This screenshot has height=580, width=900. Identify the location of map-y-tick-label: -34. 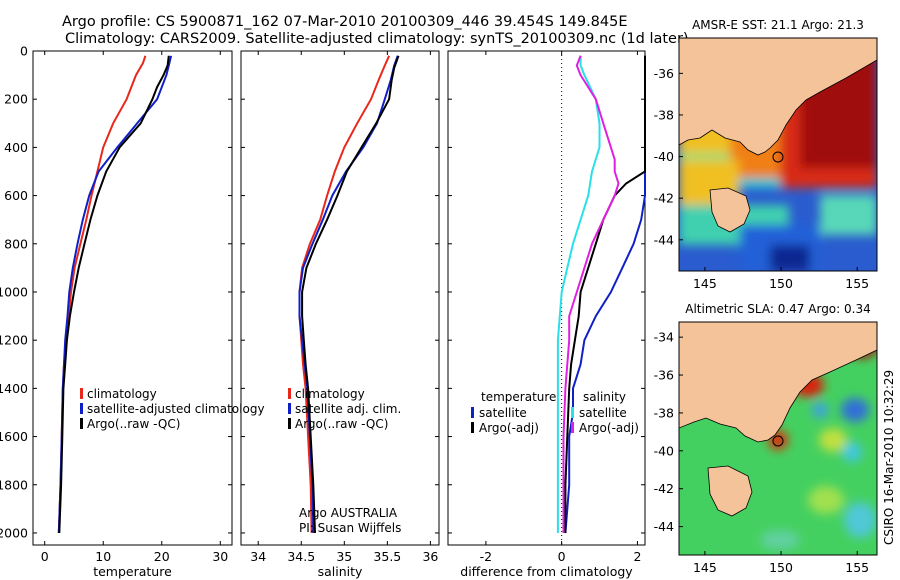
(664, 337).